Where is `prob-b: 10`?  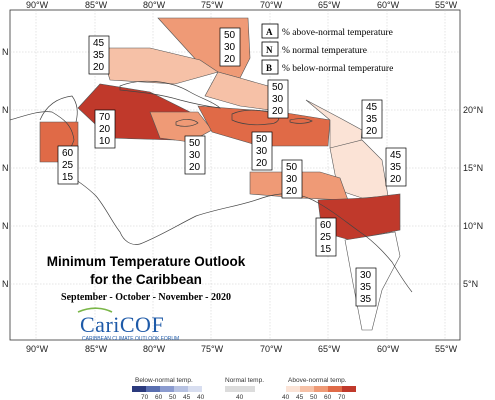
prob-b: 10 is located at coordinates (105, 141).